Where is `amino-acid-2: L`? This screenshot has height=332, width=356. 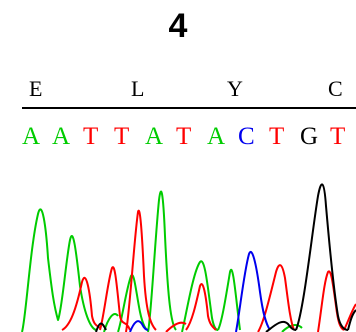 amino-acid-2: L is located at coordinates (138, 88).